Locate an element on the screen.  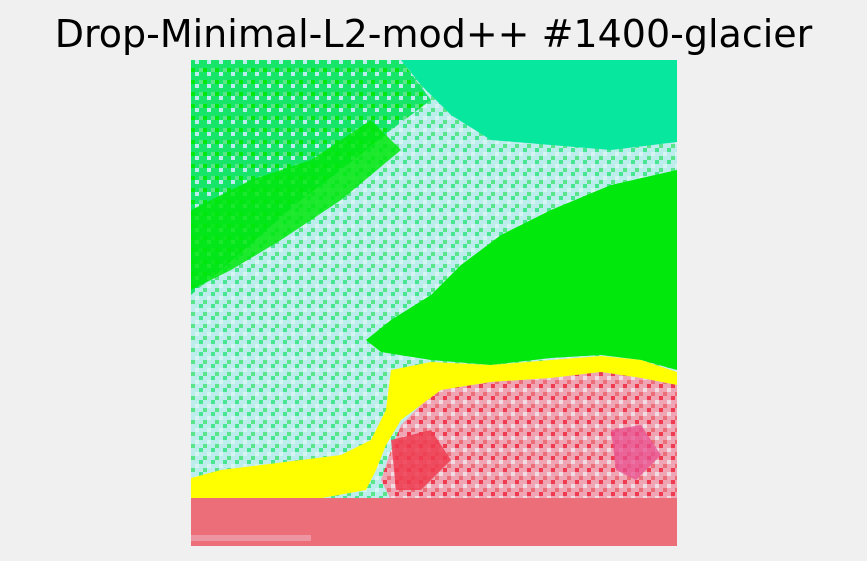
region-teal-sky is located at coordinates (539, 105).